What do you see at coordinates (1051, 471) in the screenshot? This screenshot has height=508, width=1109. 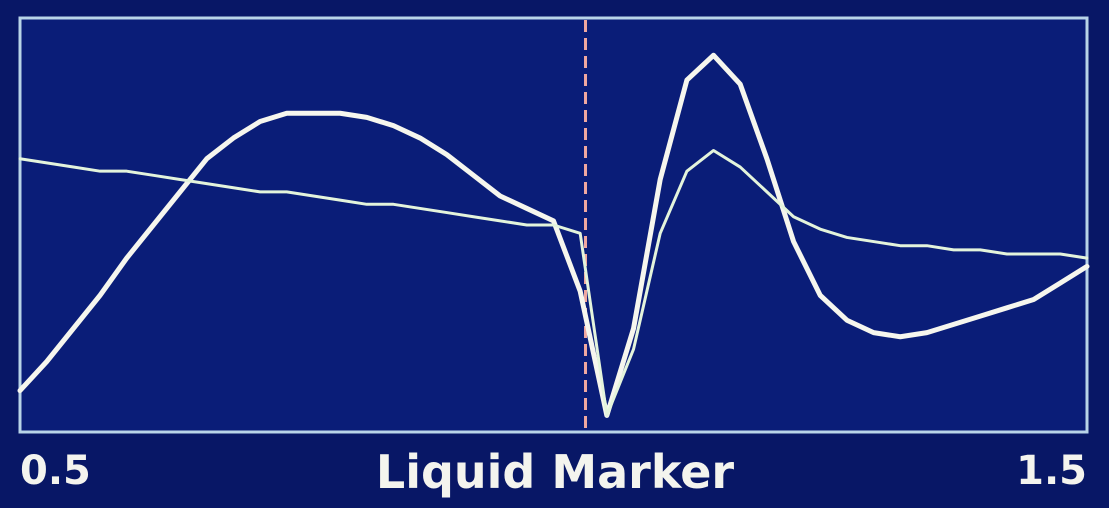 I see `x-tick-label: 1.5` at bounding box center [1051, 471].